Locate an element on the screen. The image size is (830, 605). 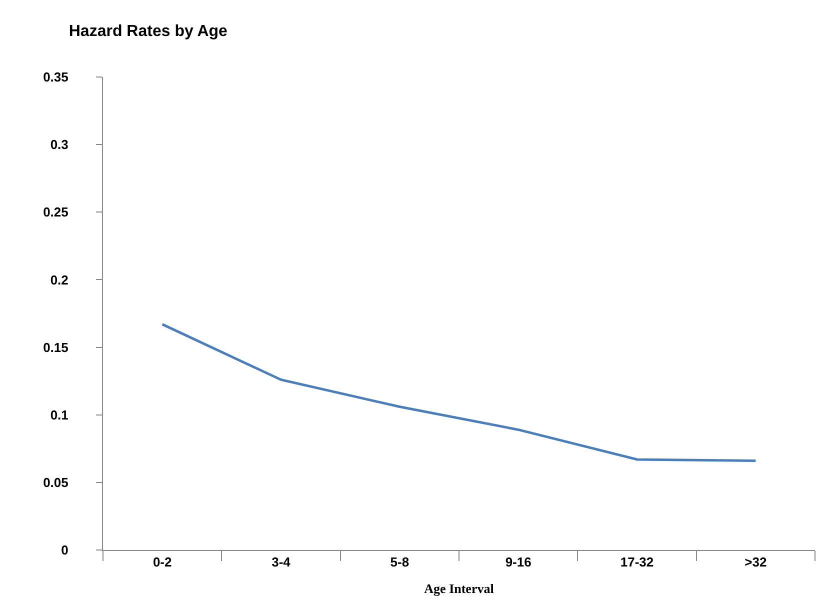
x-tick-label: 17-32 is located at coordinates (637, 562).